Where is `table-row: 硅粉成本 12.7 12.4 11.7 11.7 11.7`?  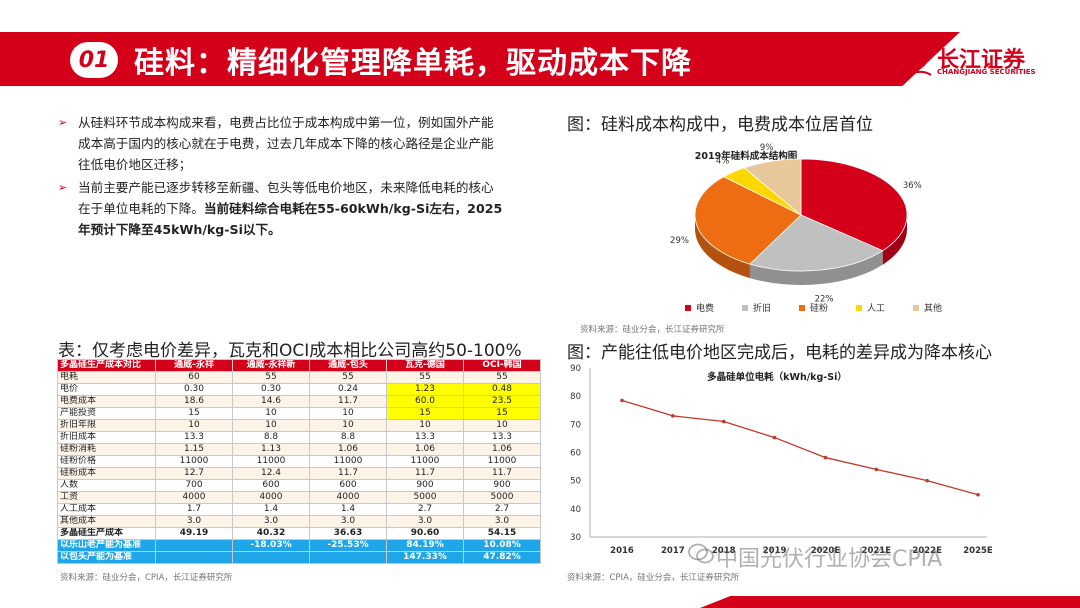 table-row: 硅粉成本 12.7 12.4 11.7 11.7 11.7 is located at coordinates (299, 473).